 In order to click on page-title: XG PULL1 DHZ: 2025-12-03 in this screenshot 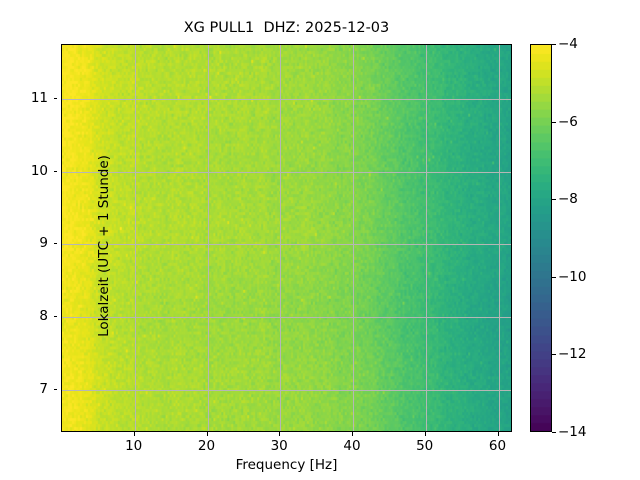, I will do `click(286, 28)`.